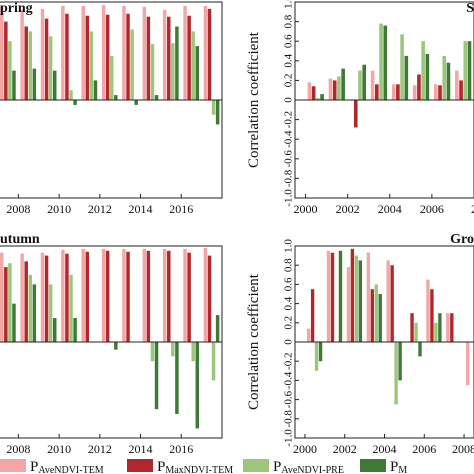 Image resolution: width=474 pixels, height=474 pixels. I want to click on y-axis-label: Correlation coefficient, so click(254, 99).